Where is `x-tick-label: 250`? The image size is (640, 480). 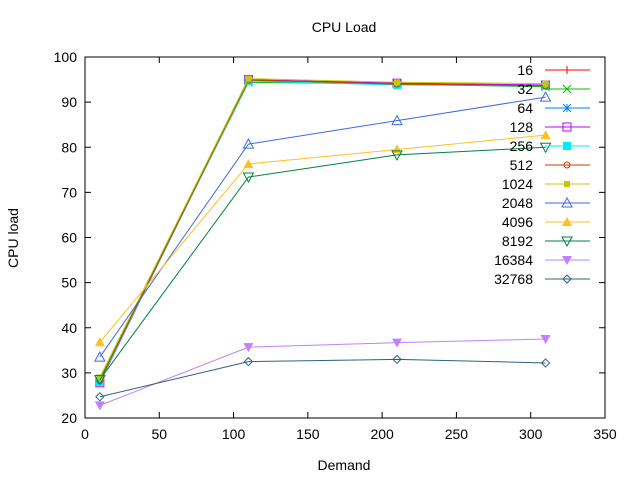 x-tick-label: 250 is located at coordinates (457, 434).